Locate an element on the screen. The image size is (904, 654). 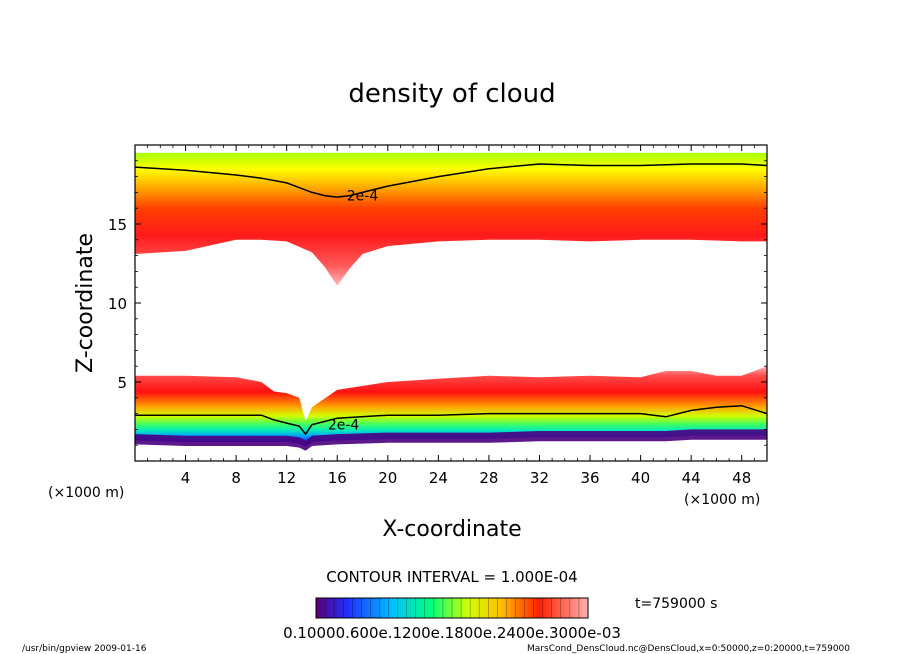
time-label: t=759000 s is located at coordinates (676, 604).